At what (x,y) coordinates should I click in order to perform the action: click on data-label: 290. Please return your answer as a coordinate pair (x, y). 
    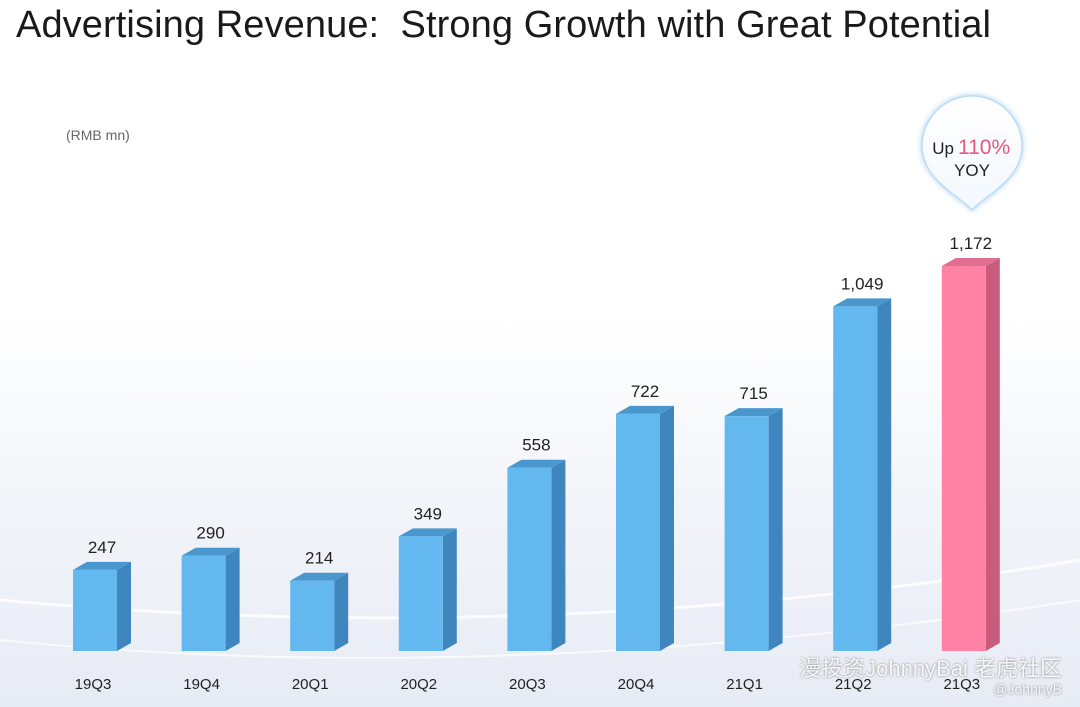
    Looking at the image, I should click on (210, 533).